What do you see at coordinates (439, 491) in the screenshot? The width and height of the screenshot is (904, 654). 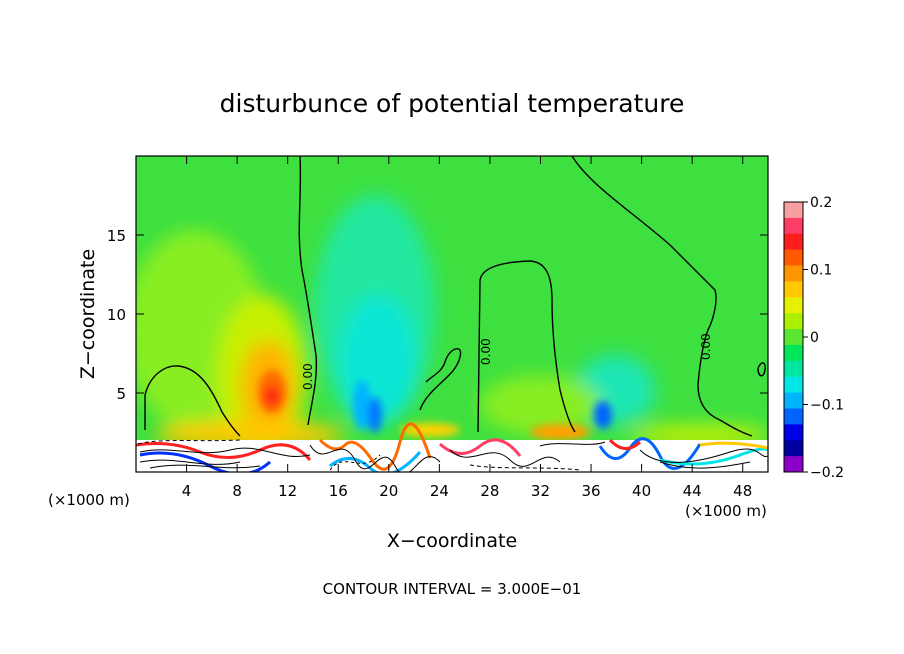 I see `x-tick-label: 24` at bounding box center [439, 491].